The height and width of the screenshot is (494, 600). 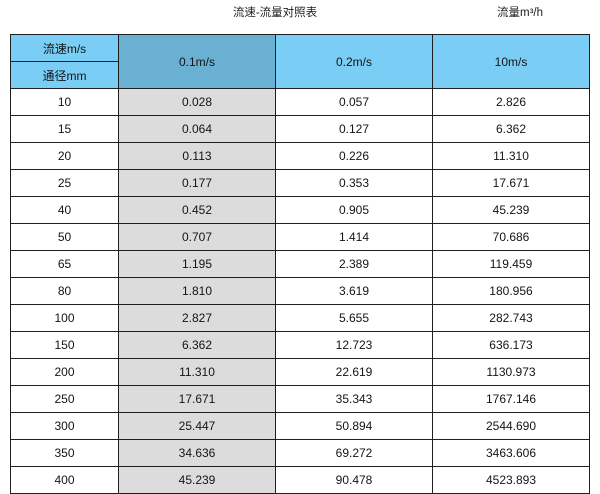 I want to click on cell-flow-0.2: 90.478, so click(x=354, y=480).